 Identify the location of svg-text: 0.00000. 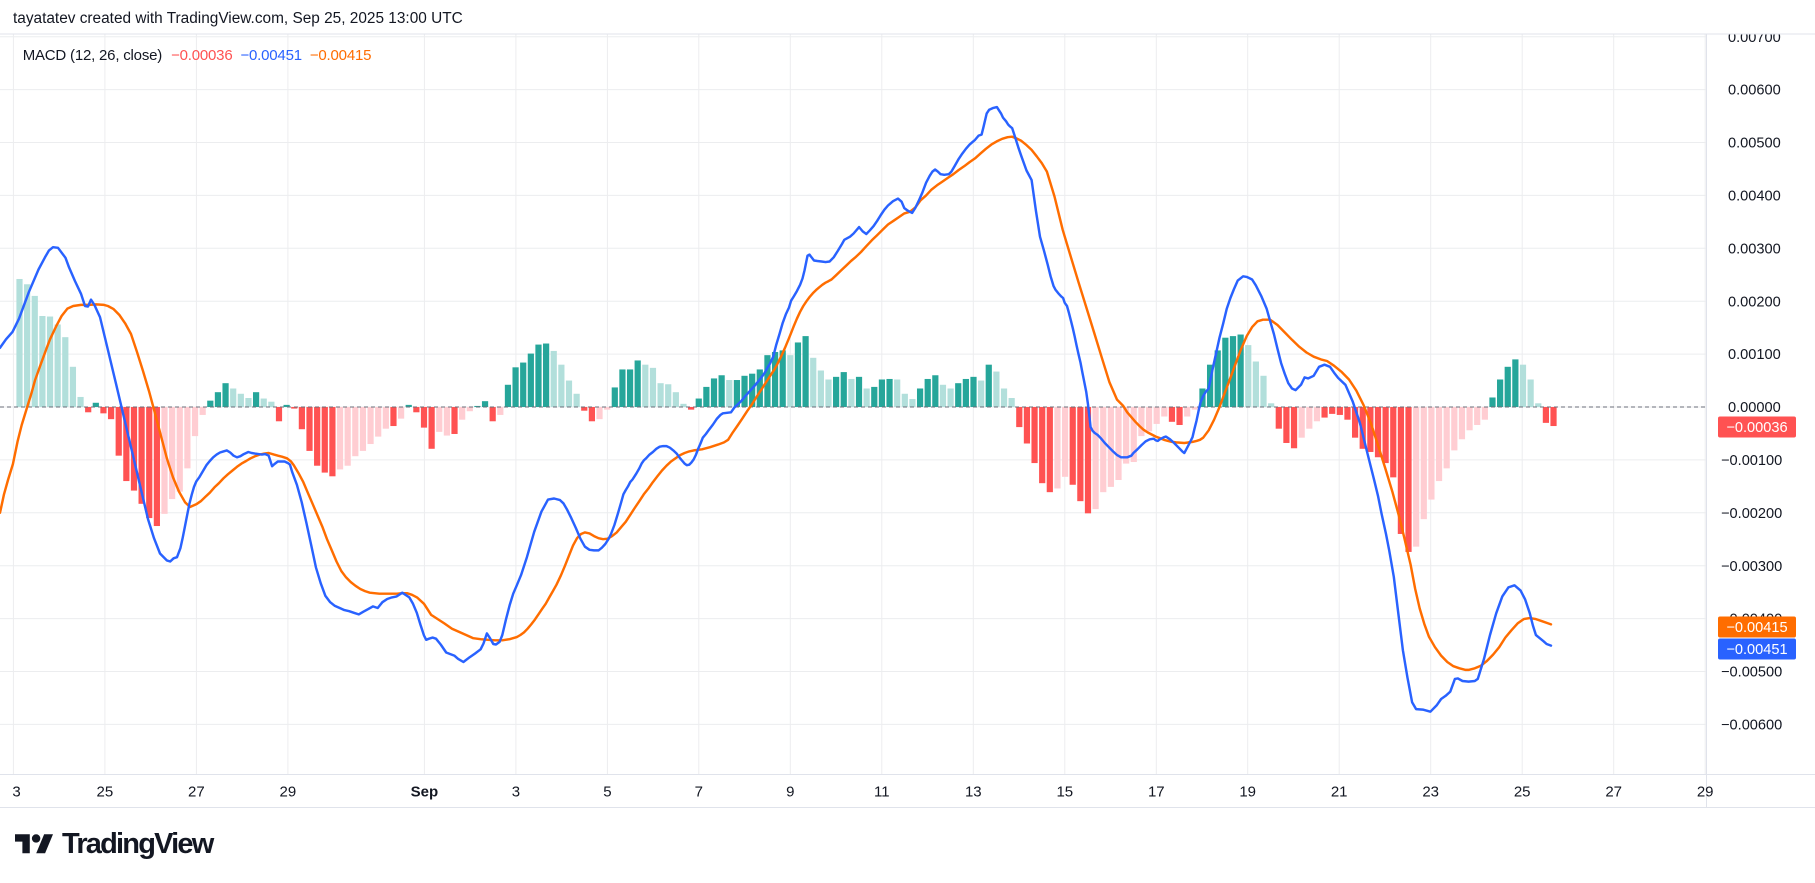
(1754, 408).